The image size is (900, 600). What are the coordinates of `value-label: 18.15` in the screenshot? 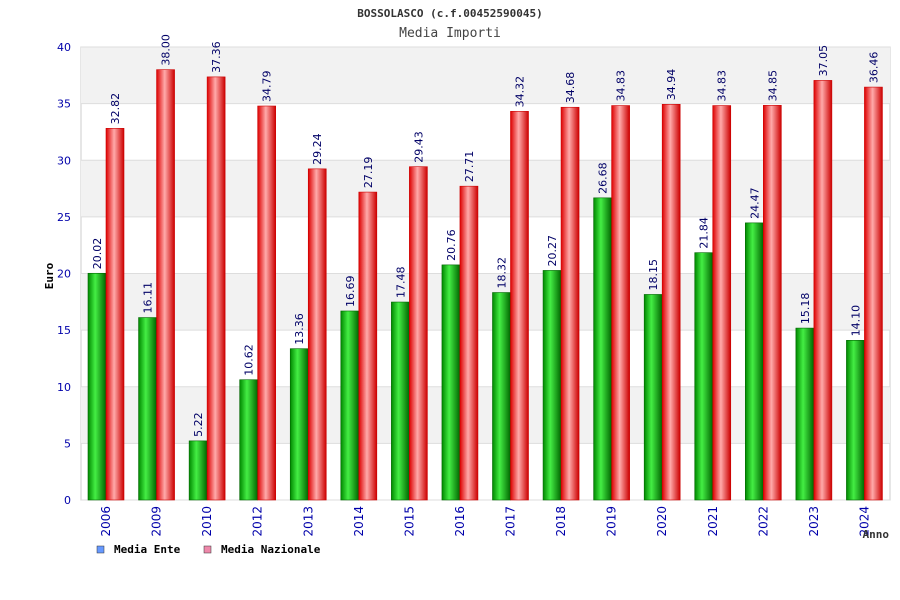 It's located at (653, 275).